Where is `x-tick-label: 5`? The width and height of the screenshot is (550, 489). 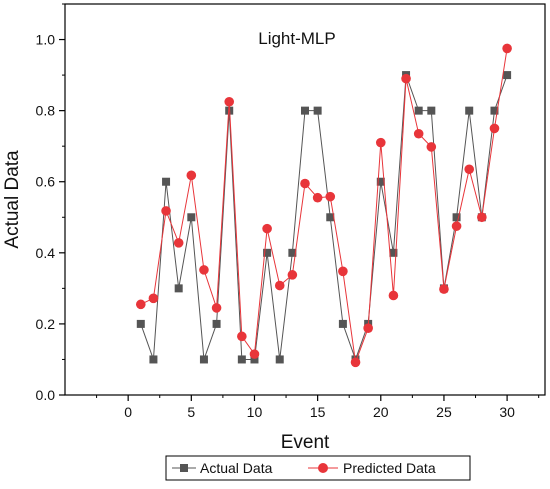
x-tick-label: 5 is located at coordinates (191, 412).